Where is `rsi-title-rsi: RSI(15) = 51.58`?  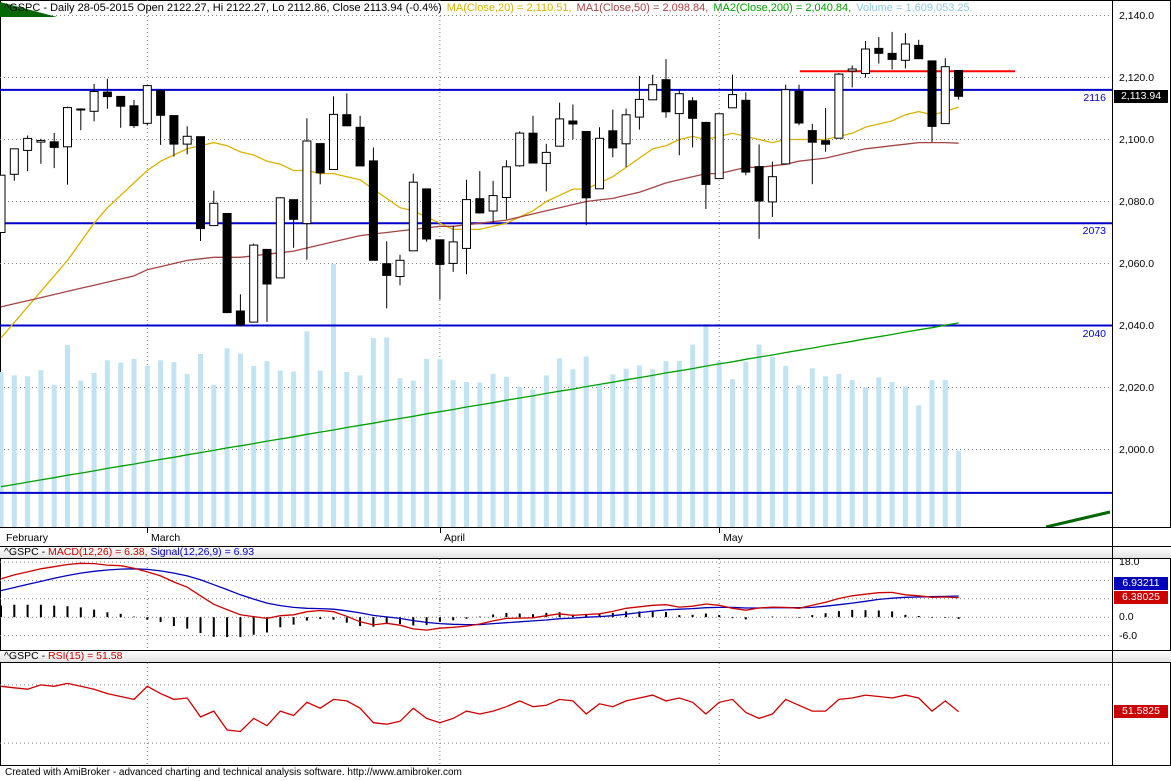 rsi-title-rsi: RSI(15) = 51.58 is located at coordinates (85, 656).